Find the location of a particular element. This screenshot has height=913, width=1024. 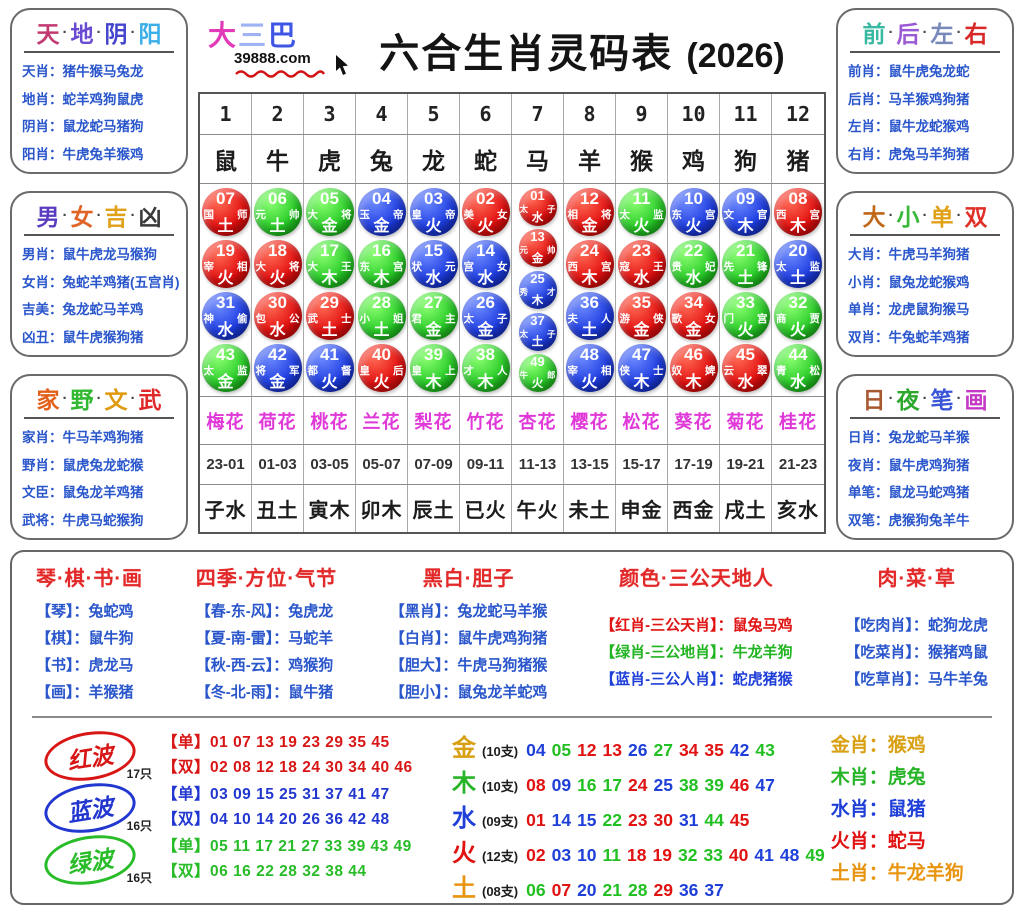

zodiac-line: 家肖：牛马羊鸡狗猪 is located at coordinates (99, 438).